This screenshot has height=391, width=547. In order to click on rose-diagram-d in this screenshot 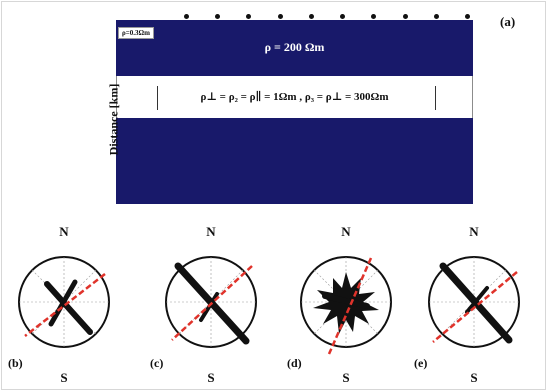, I will do `click(346, 305)`.